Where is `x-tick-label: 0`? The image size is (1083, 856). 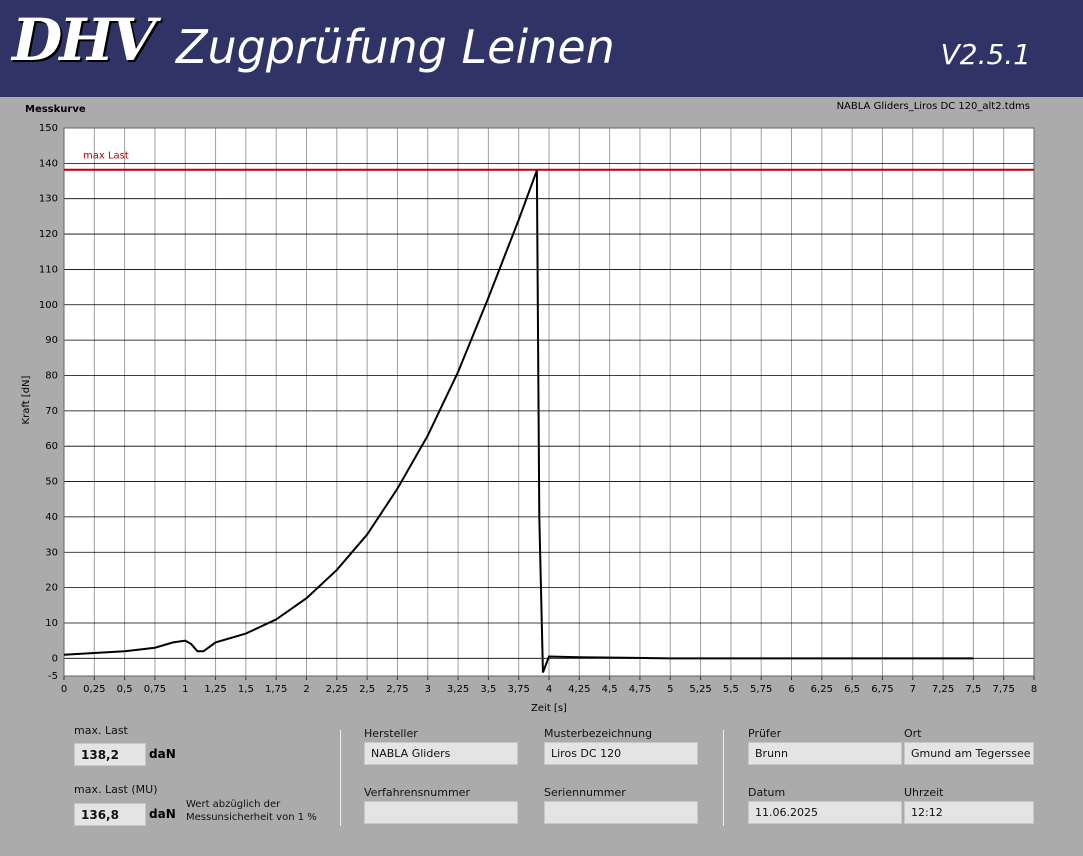
x-tick-label: 0 is located at coordinates (64, 689).